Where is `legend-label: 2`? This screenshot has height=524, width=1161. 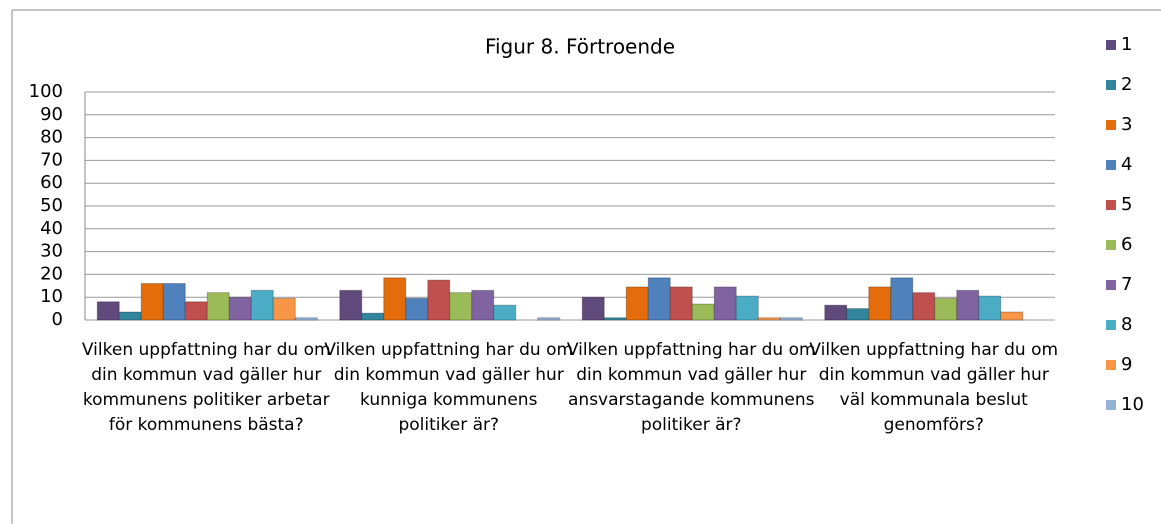
legend-label: 2 is located at coordinates (1126, 84).